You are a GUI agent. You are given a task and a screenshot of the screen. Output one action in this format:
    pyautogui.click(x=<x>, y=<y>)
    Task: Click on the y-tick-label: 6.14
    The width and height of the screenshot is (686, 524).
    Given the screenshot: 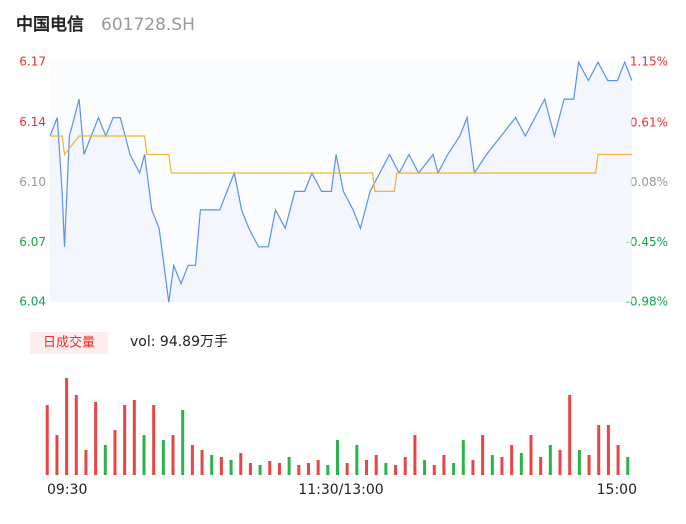 What is the action you would take?
    pyautogui.click(x=32, y=122)
    